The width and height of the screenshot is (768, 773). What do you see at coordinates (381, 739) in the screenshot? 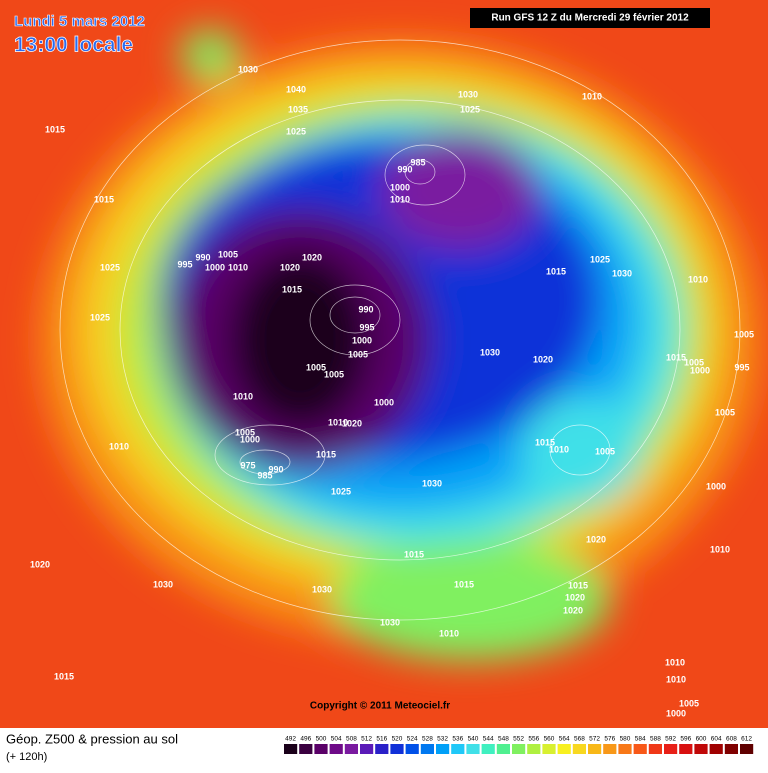
I see `colorbar-tick: 516` at bounding box center [381, 739].